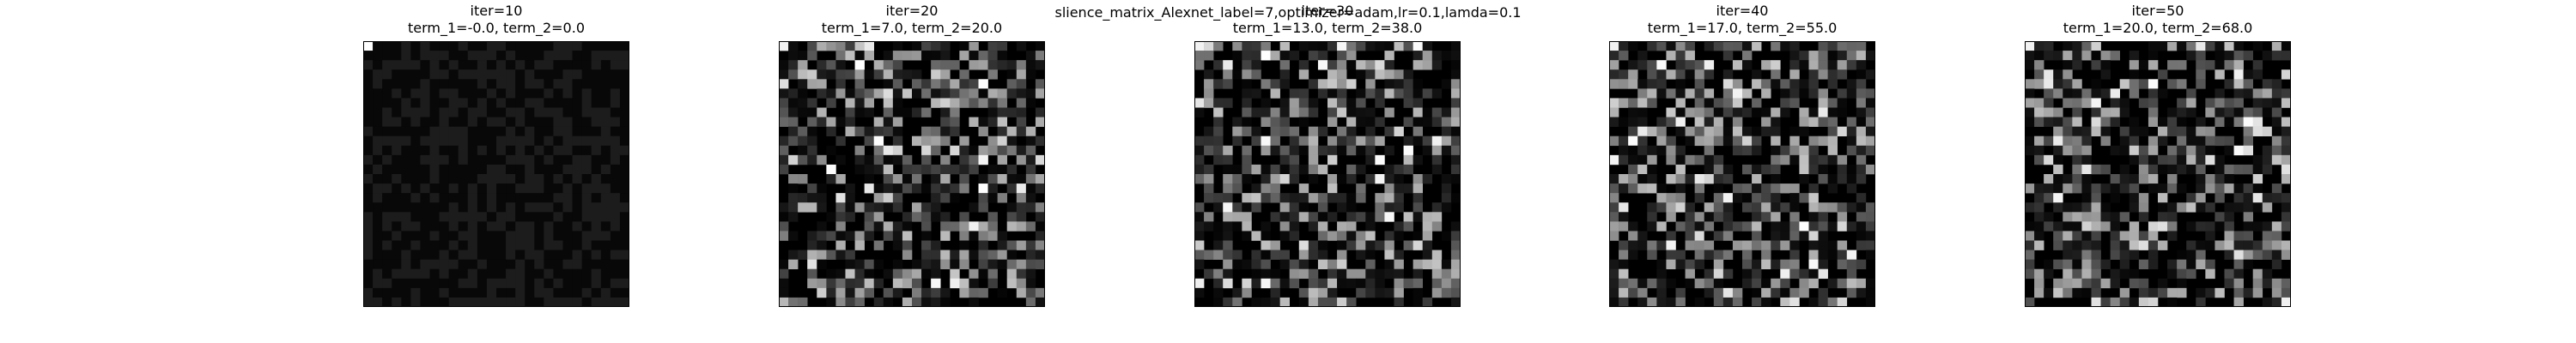 The image size is (2576, 343). I want to click on heatmap-frame, so click(912, 174).